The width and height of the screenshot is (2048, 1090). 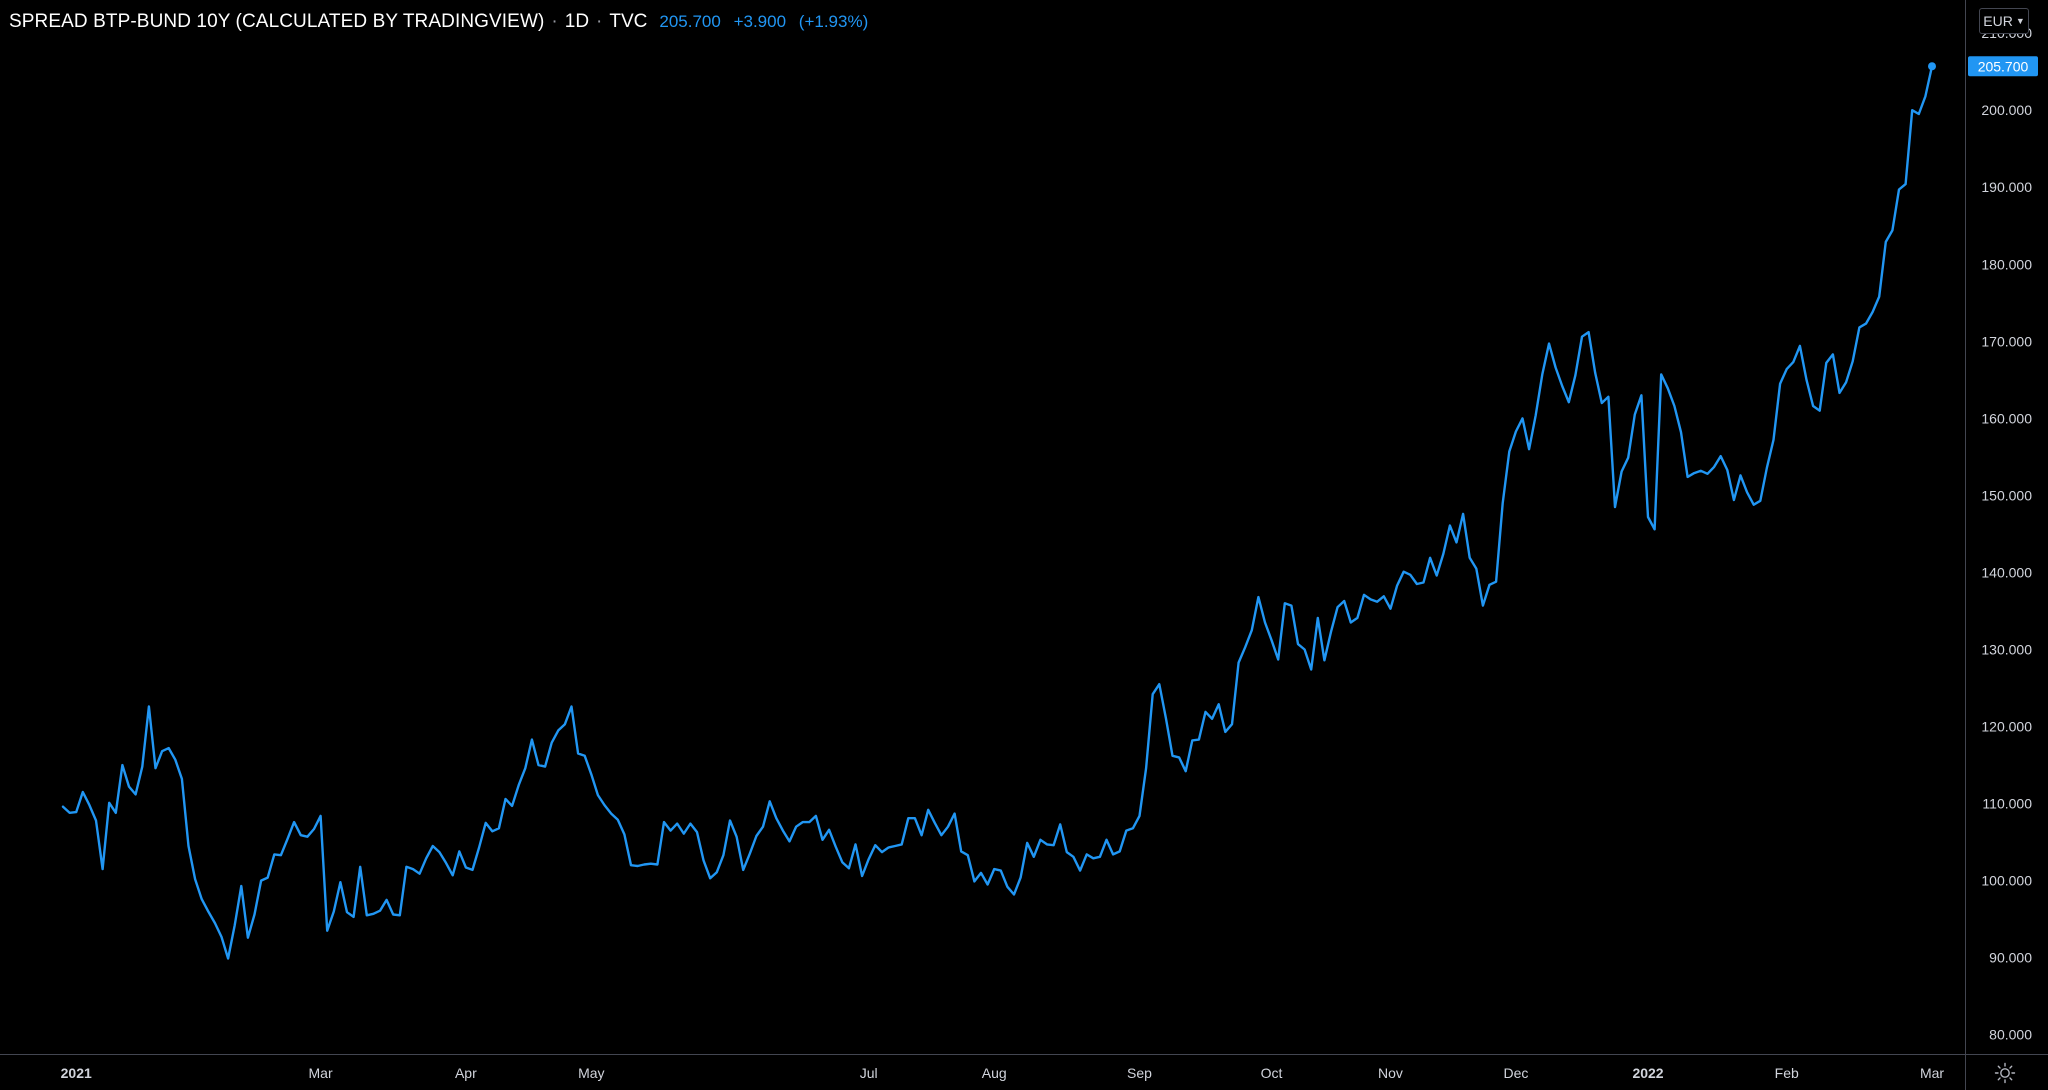 What do you see at coordinates (2010, 958) in the screenshot?
I see `price-tick-label: 90.000` at bounding box center [2010, 958].